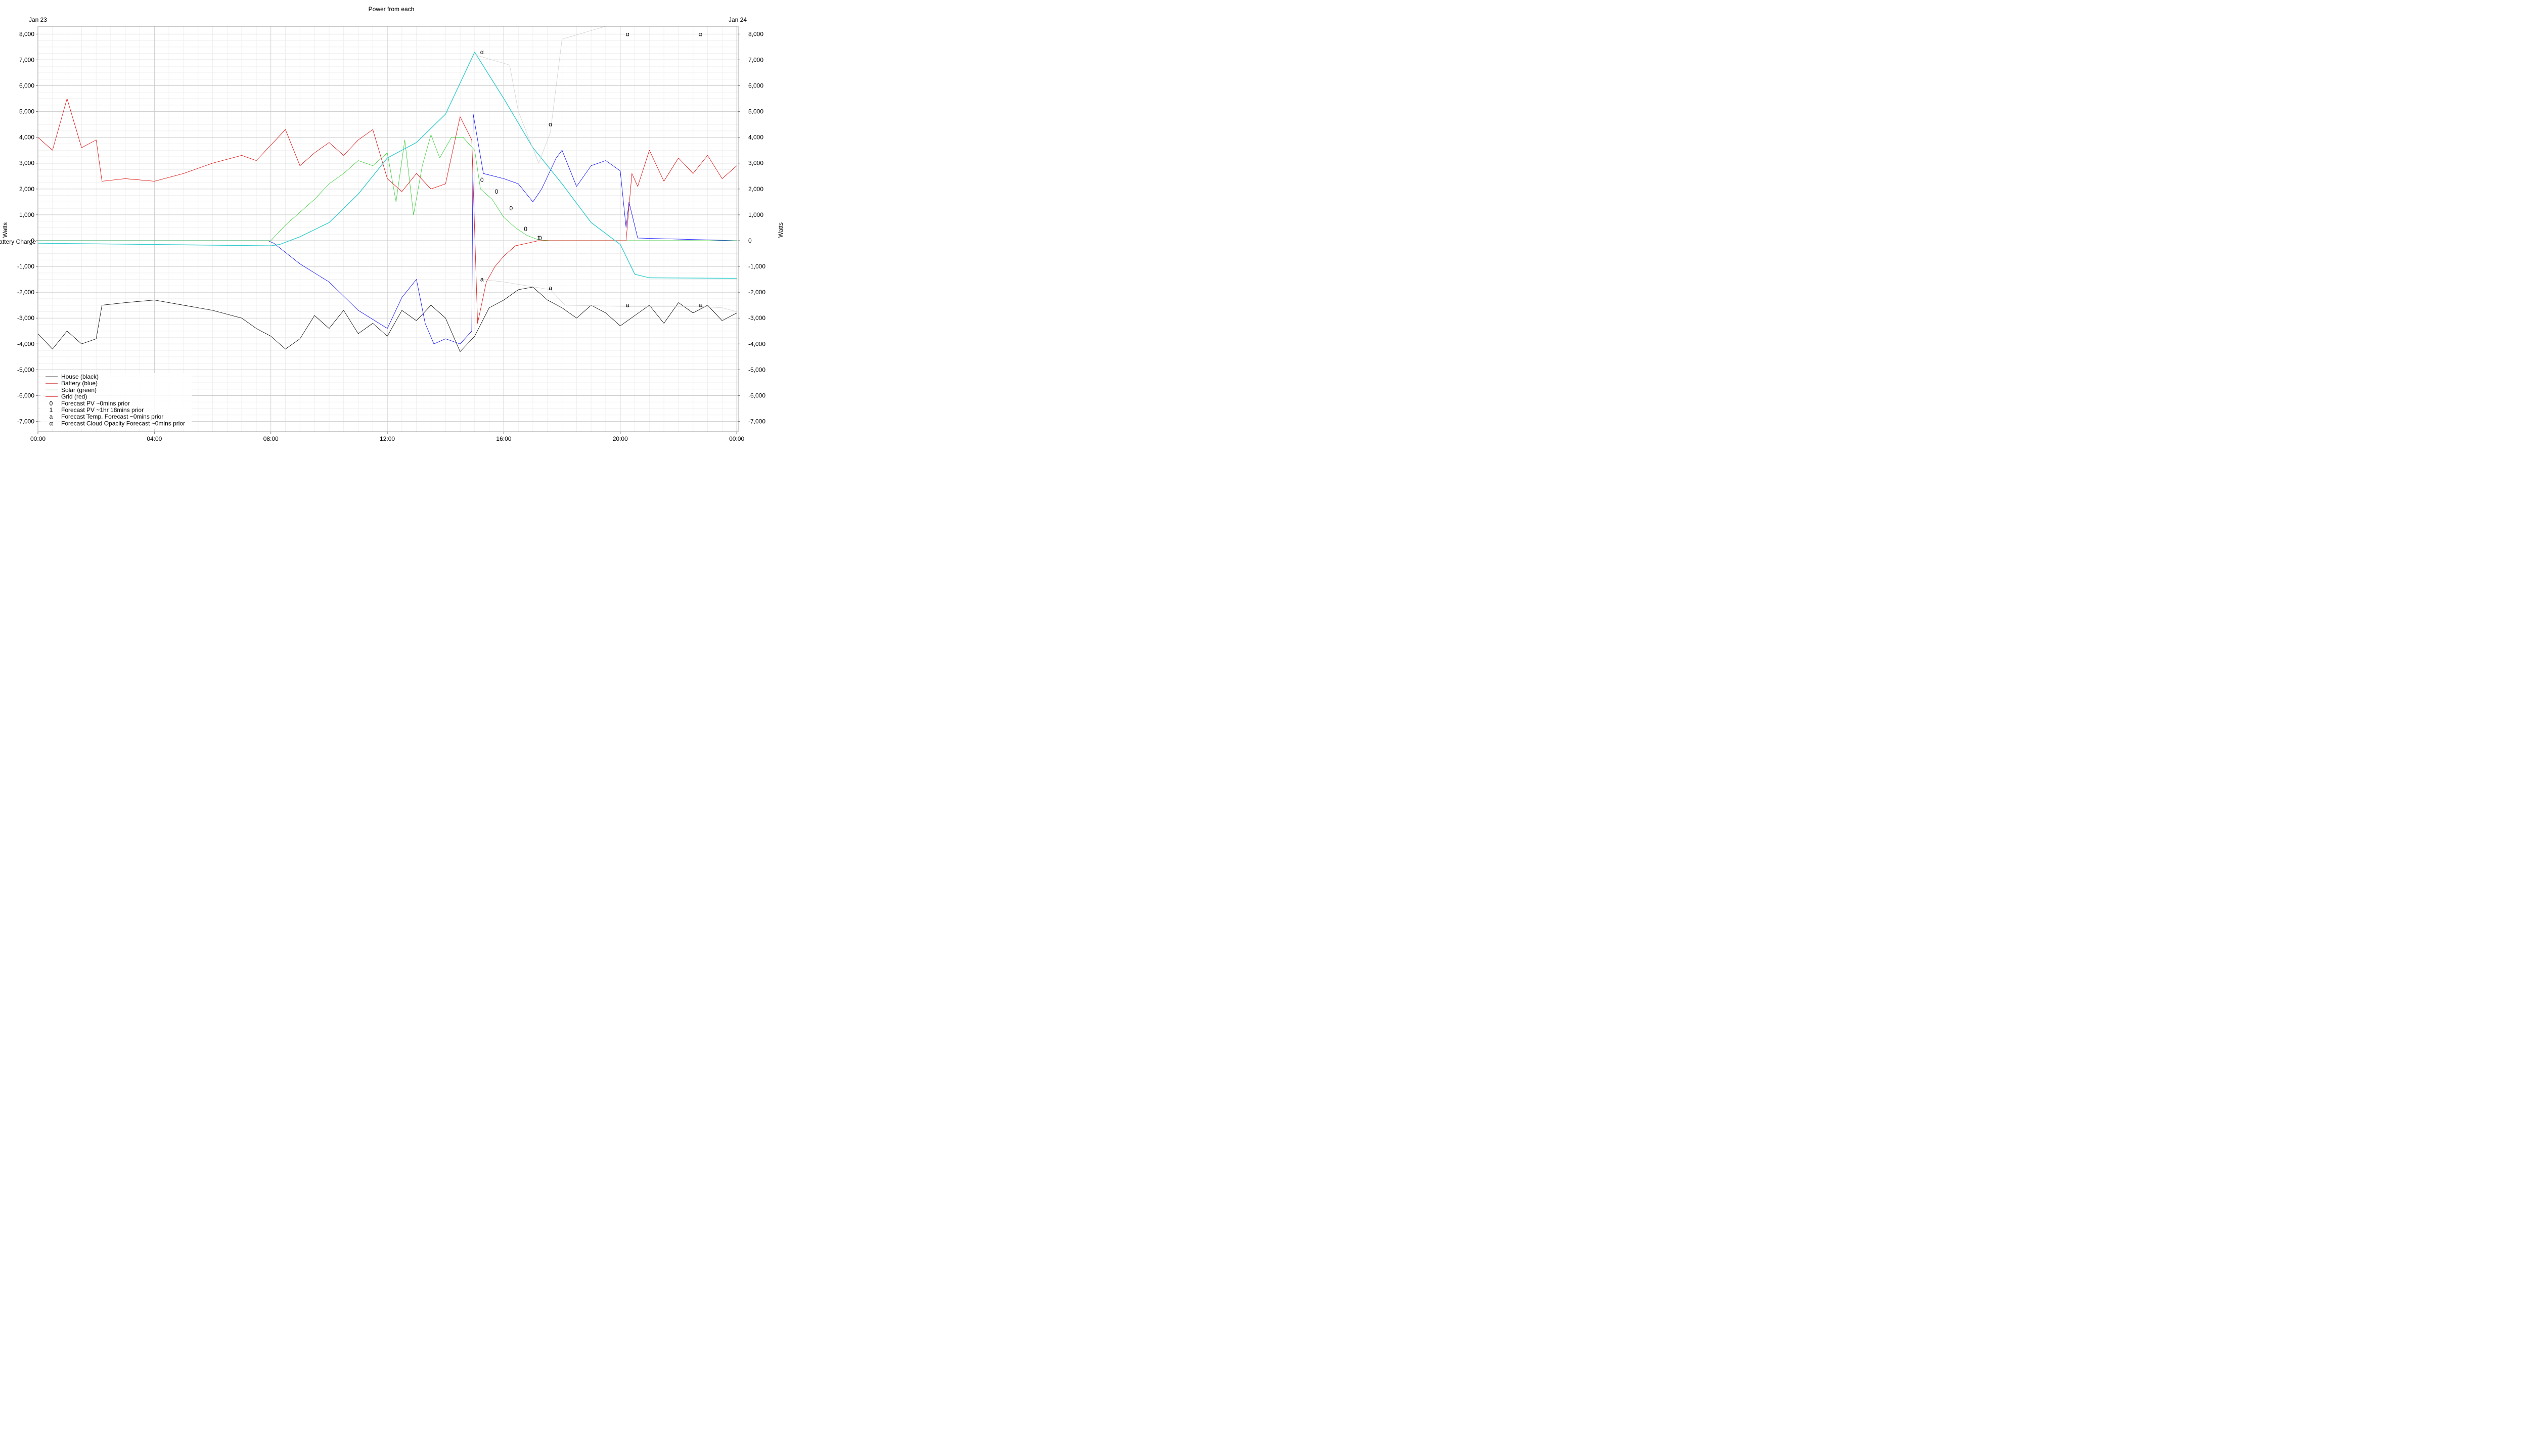  What do you see at coordinates (26, 369) in the screenshot?
I see `y-tick-label-left: -5,000` at bounding box center [26, 369].